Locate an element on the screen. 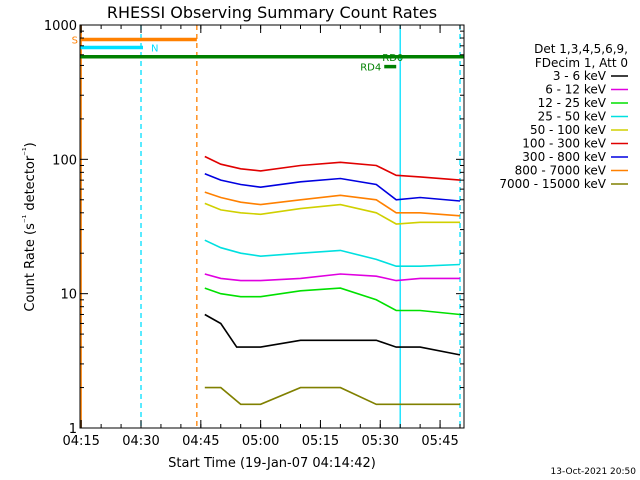  x-tick-label: 04:30 is located at coordinates (140, 441).